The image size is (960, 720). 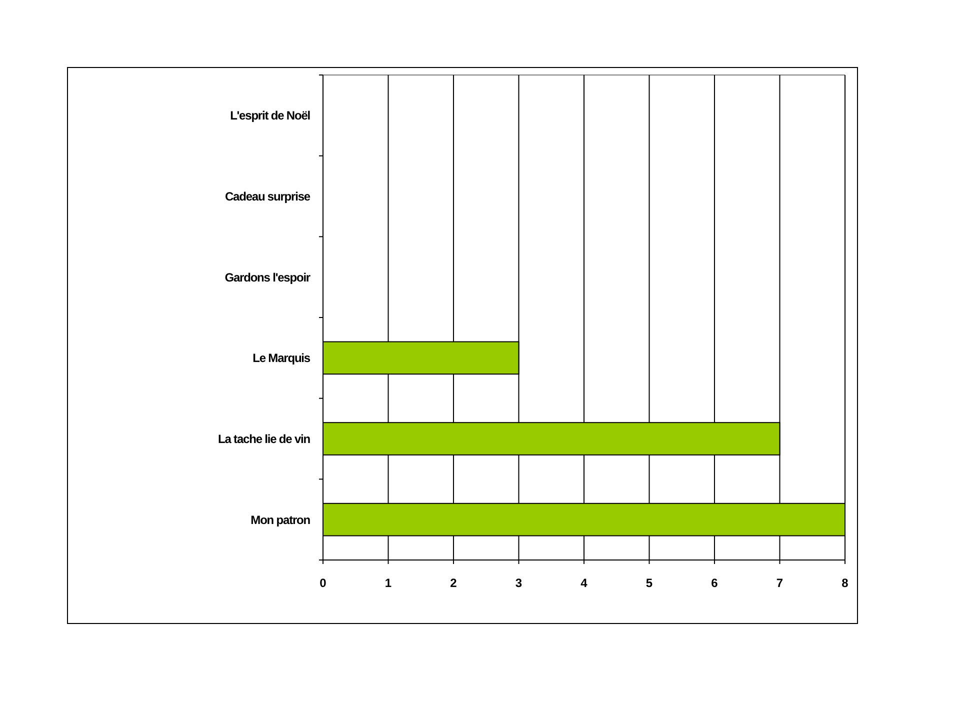 What do you see at coordinates (267, 196) in the screenshot?
I see `y-tick-label: Cadeau surprise` at bounding box center [267, 196].